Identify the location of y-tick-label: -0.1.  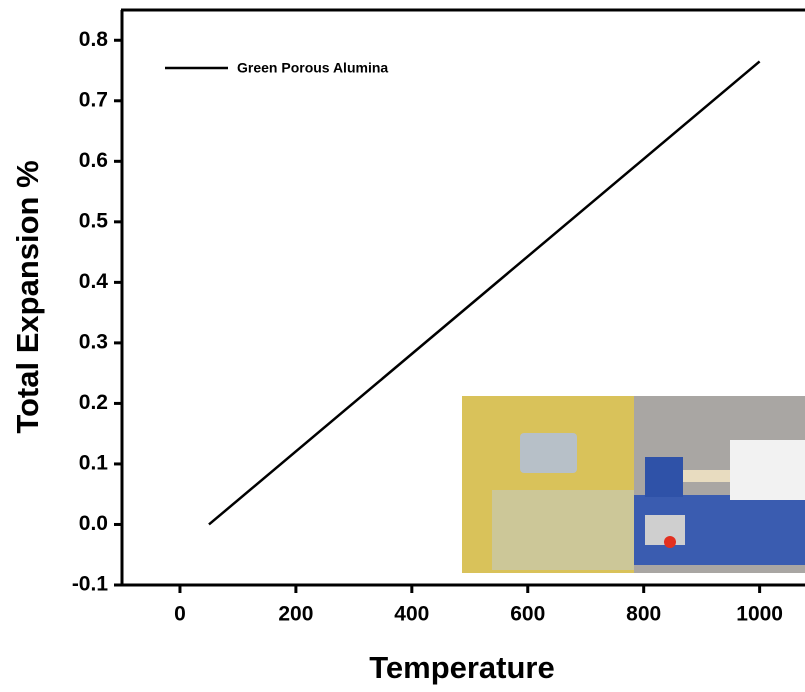
(90, 584).